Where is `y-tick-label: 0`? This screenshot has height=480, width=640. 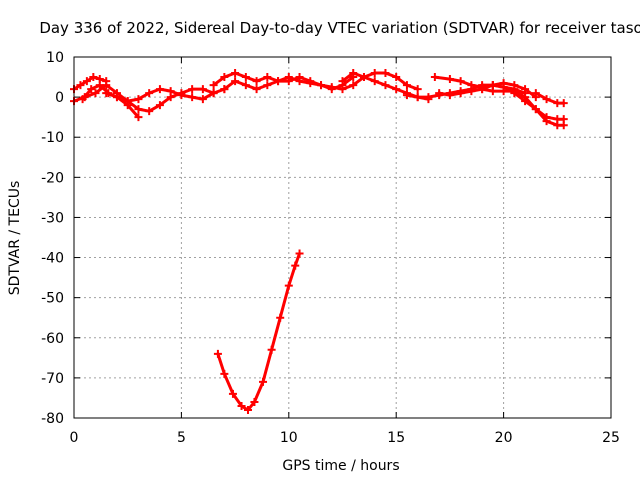 y-tick-label: 0 is located at coordinates (59, 98).